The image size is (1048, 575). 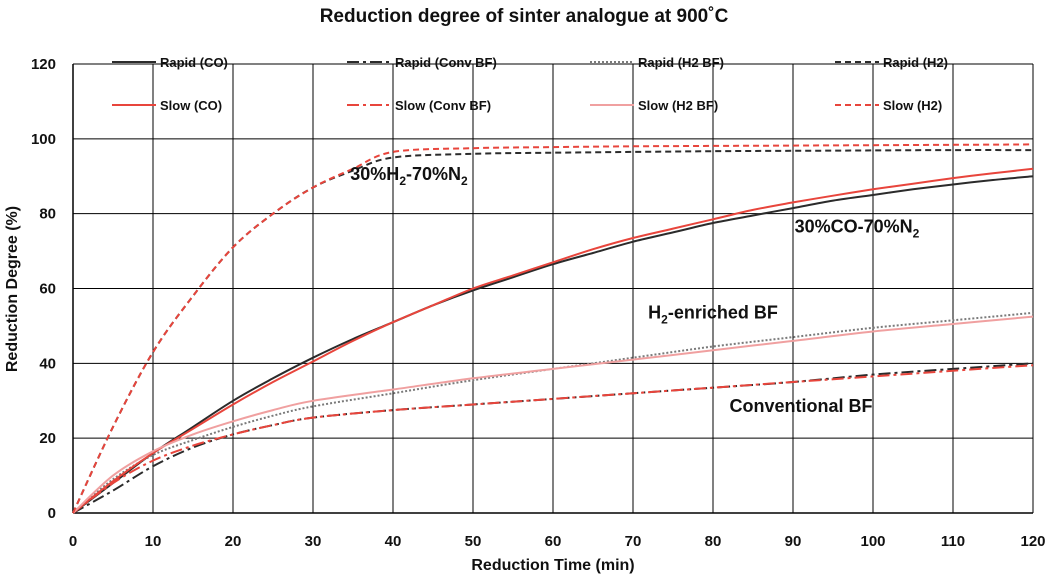 I want to click on legend-label: Rapid (Conv BF), so click(x=446, y=62).